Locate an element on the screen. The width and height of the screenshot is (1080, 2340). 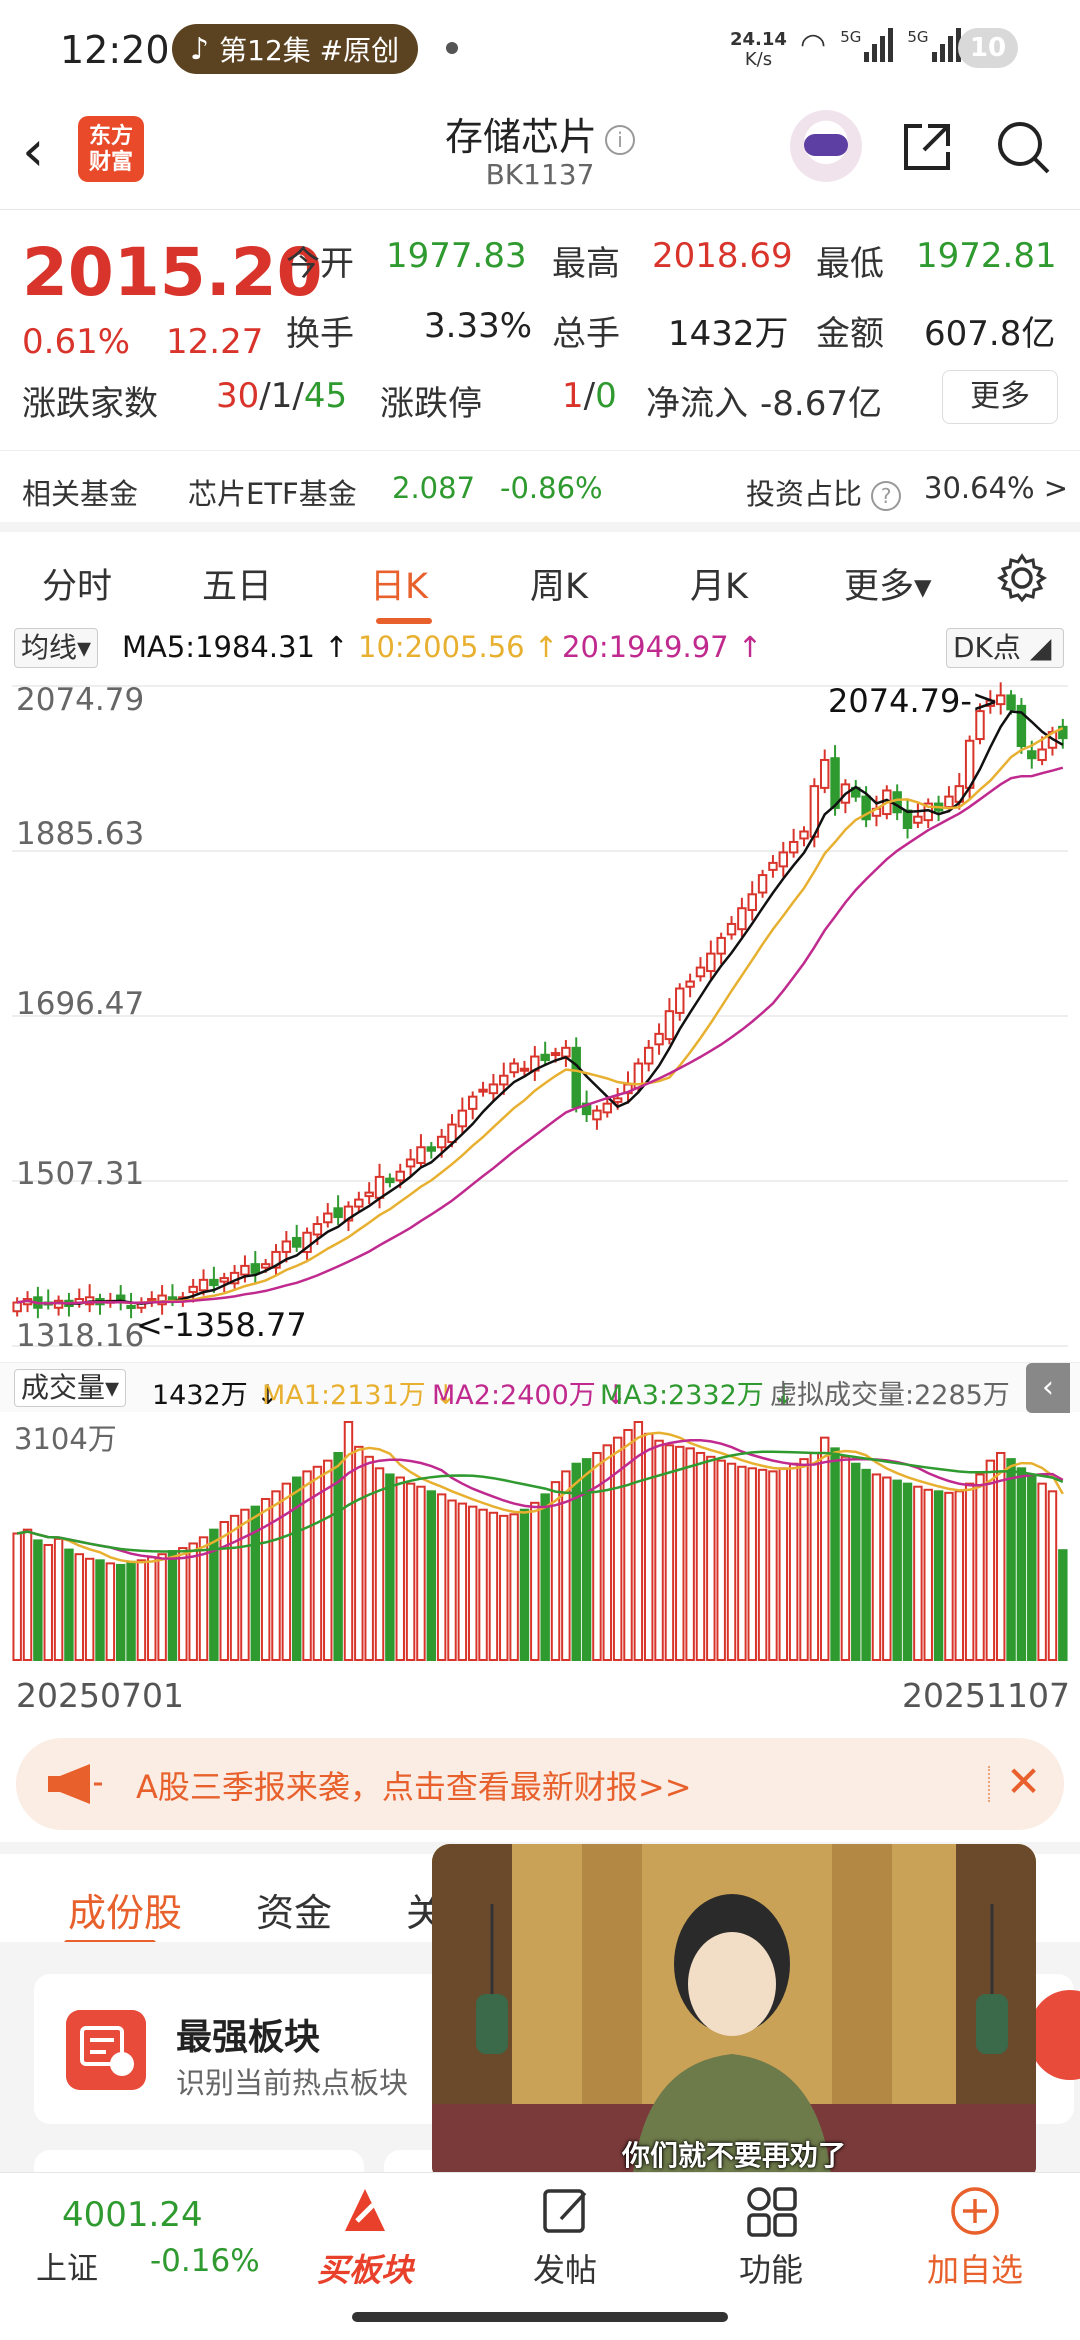
y-tick-label: 1507.31 is located at coordinates (80, 1174).